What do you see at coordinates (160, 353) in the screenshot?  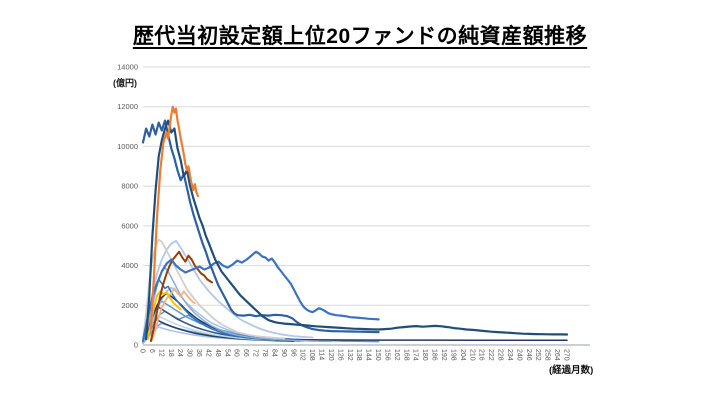 I see `x-tick-label: 12` at bounding box center [160, 353].